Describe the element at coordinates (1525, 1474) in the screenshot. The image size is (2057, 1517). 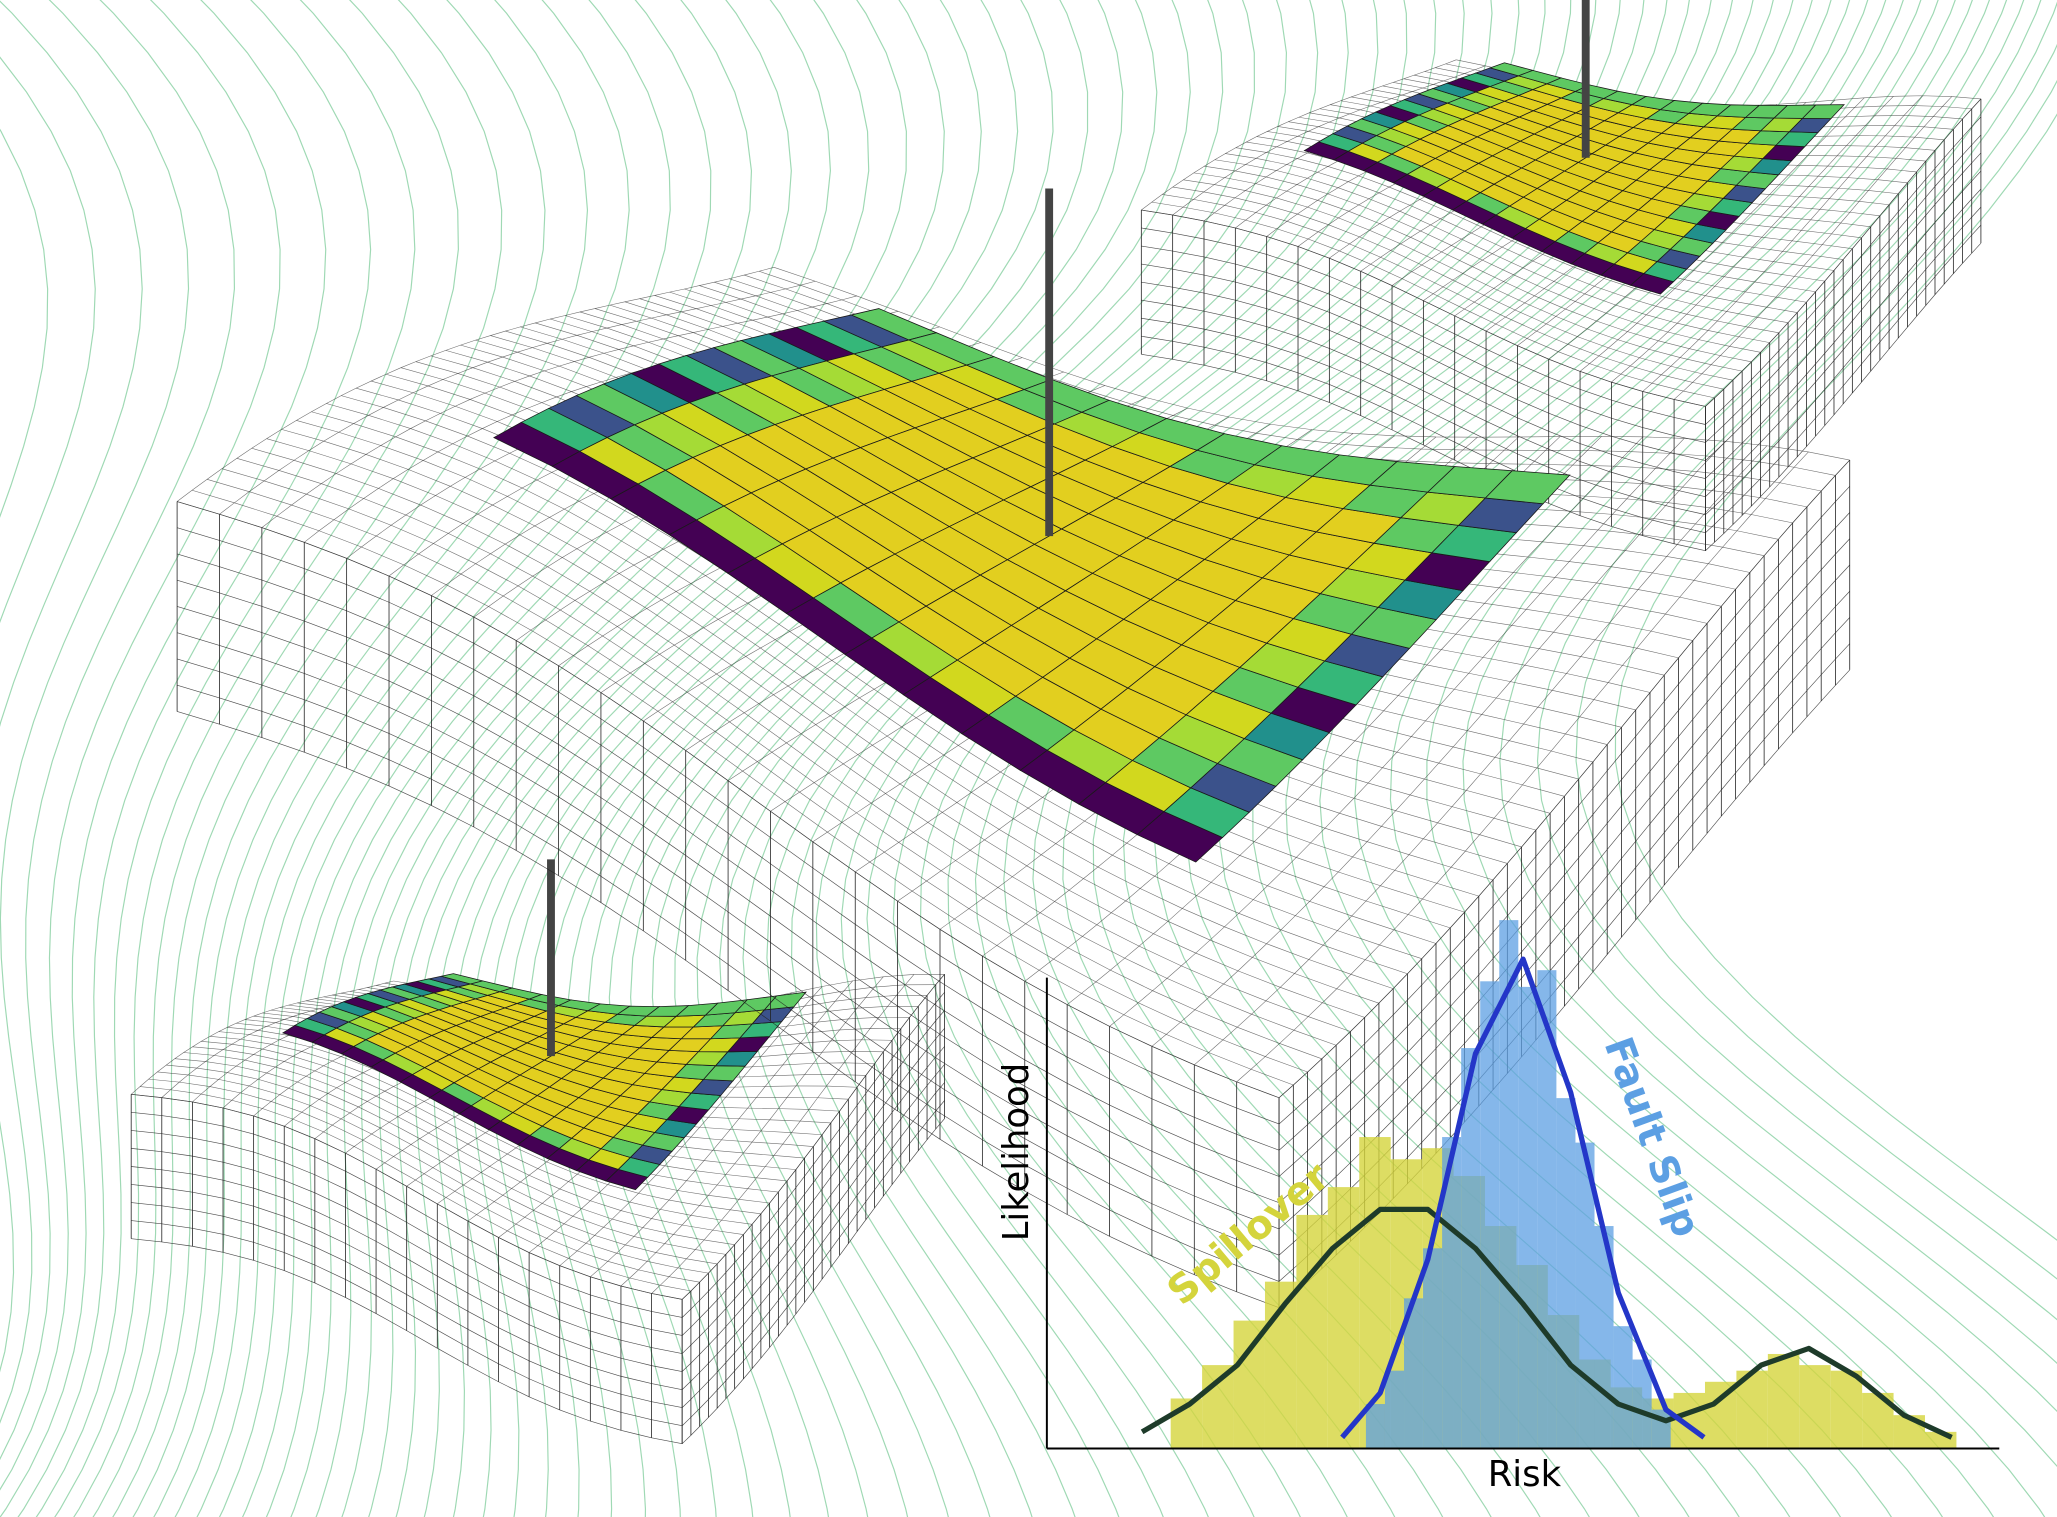
I see `x-axis-label: Risk` at that location.